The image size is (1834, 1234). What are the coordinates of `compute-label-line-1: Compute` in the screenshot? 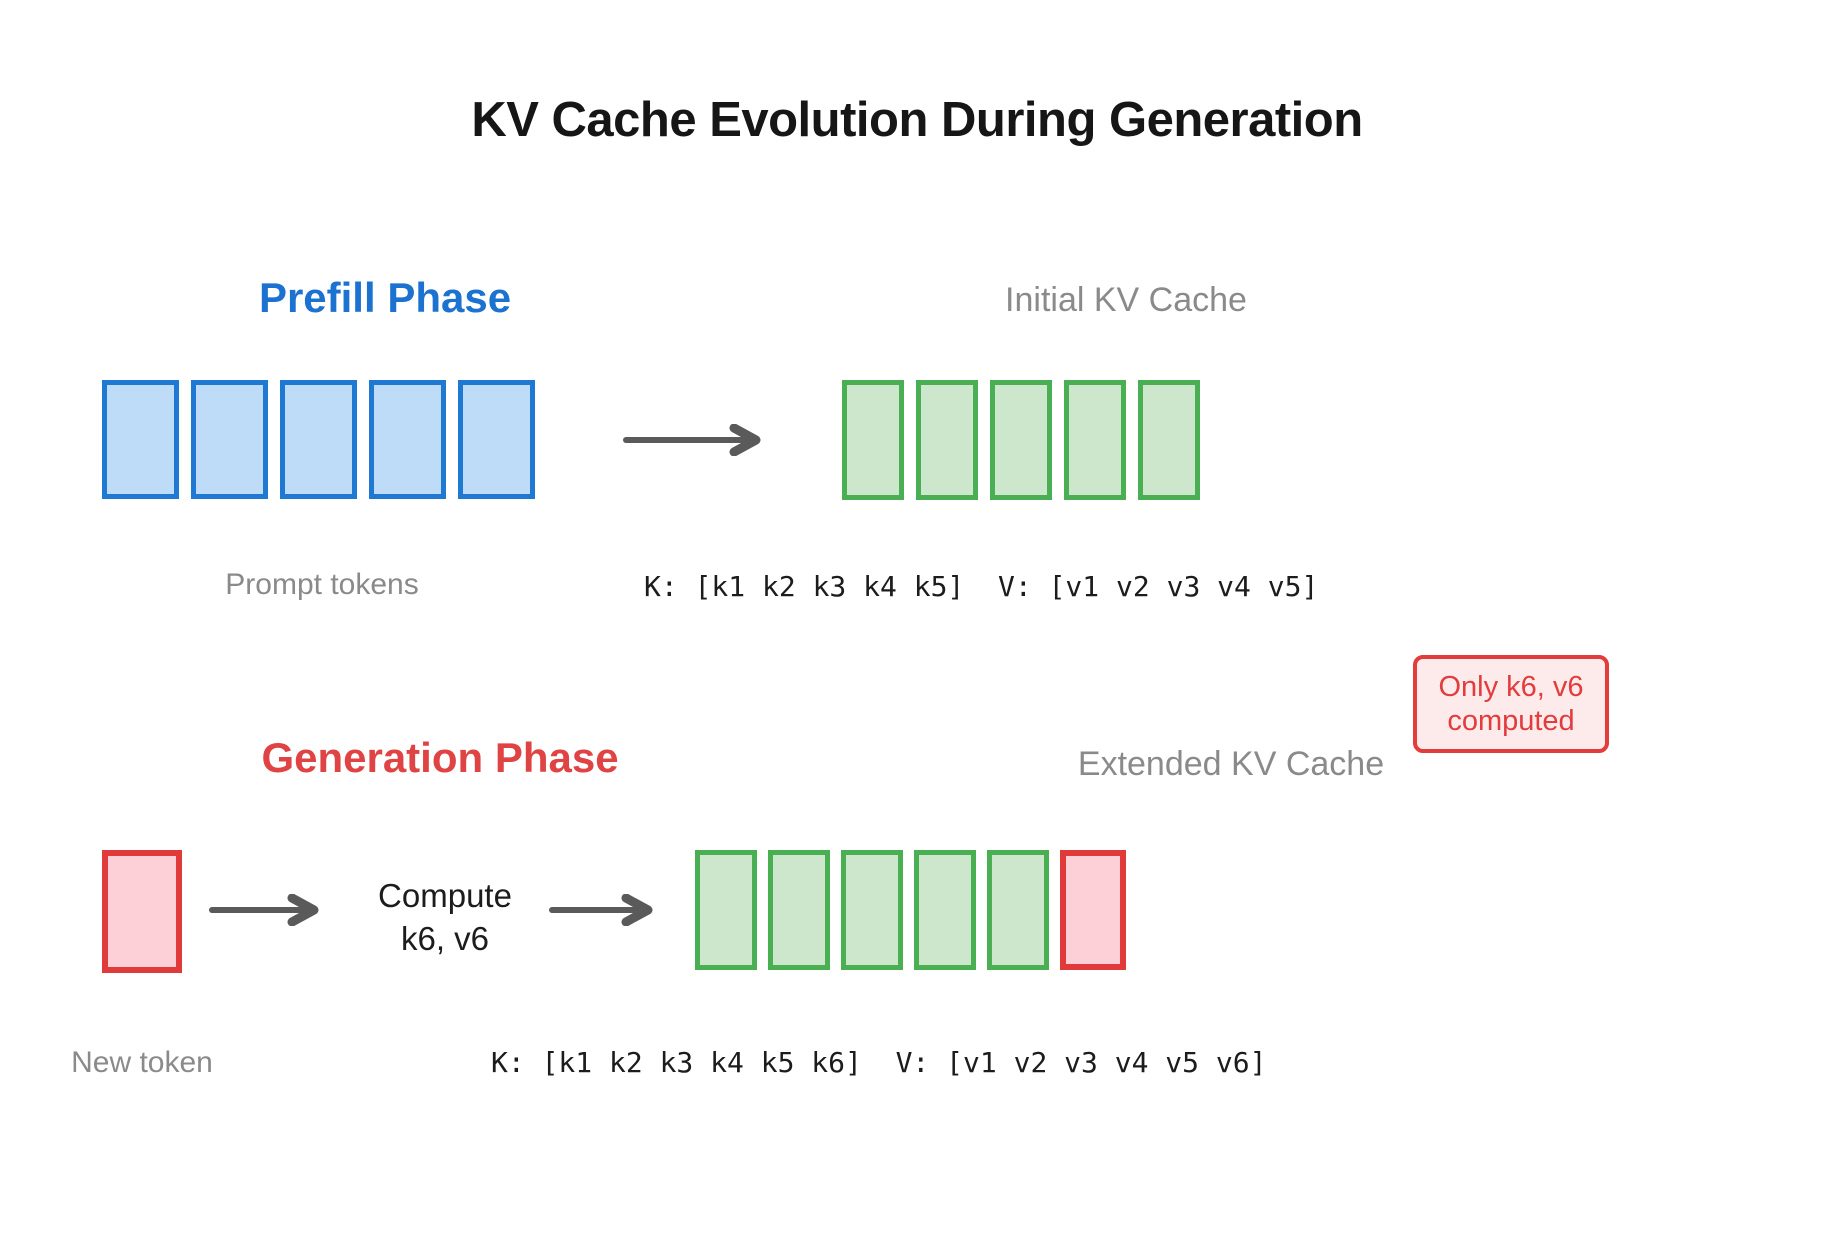 It's located at (445, 895).